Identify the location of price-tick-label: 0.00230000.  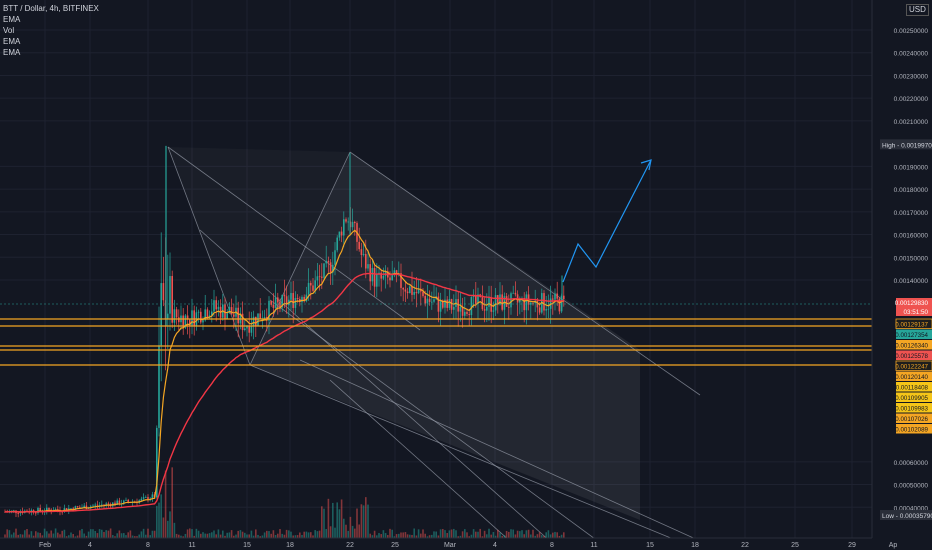
(911, 76).